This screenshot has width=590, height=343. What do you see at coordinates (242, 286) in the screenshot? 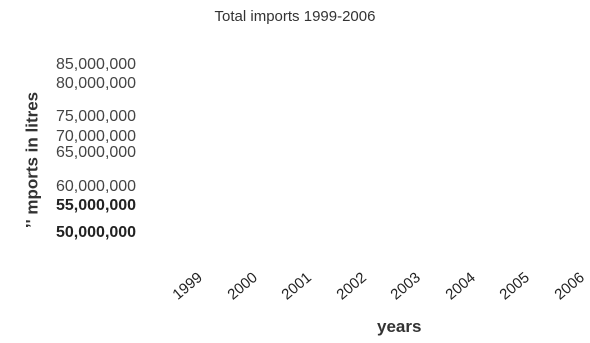
I see `x-tick-label: 2000` at bounding box center [242, 286].